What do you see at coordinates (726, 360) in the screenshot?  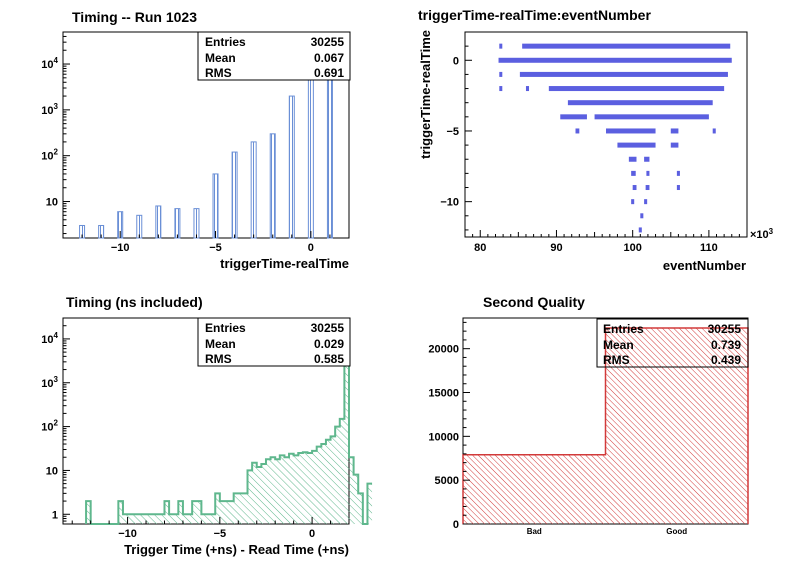 I see `stats-rms-value: 0.439` at bounding box center [726, 360].